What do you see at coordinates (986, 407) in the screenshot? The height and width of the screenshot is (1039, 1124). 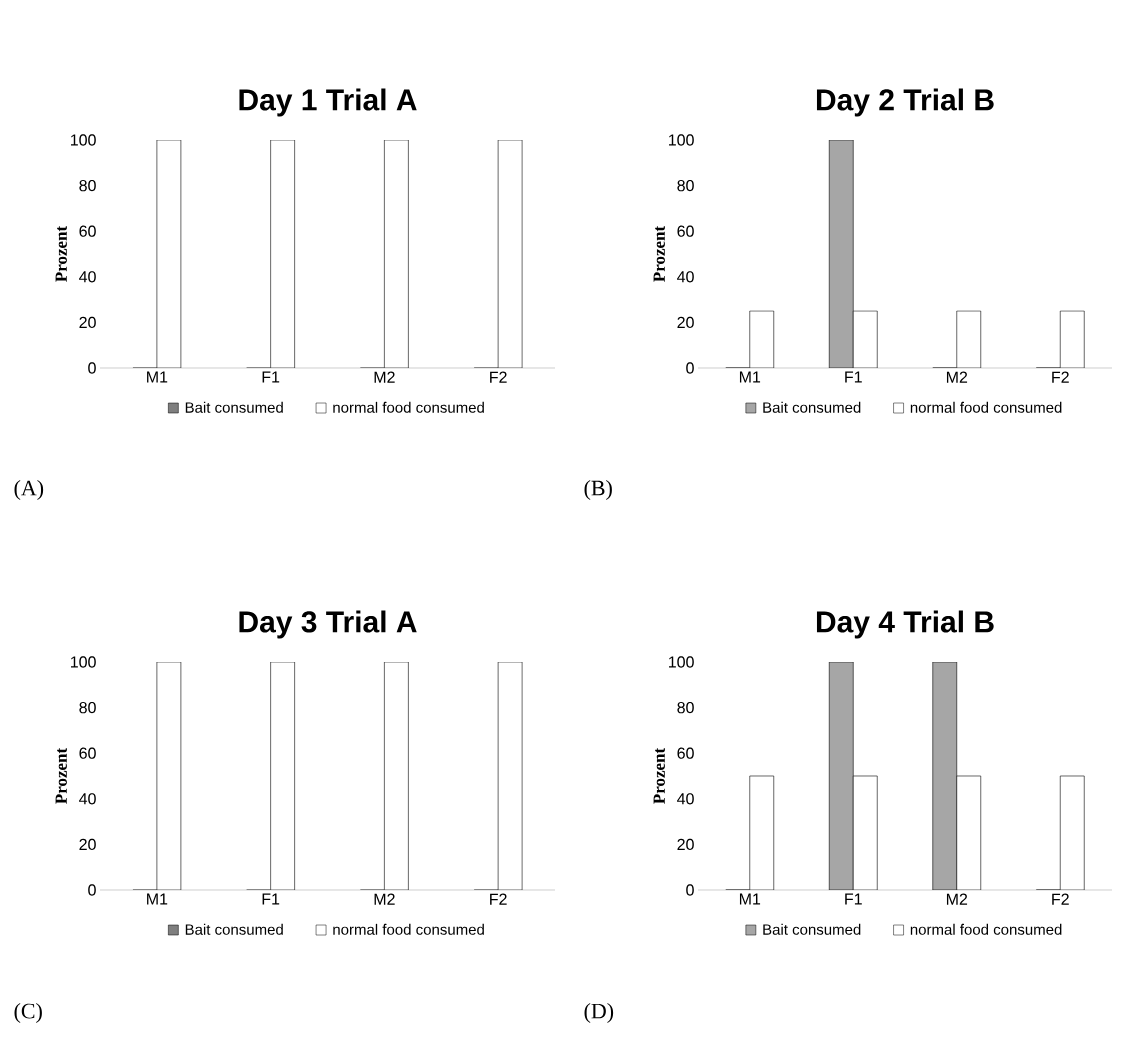 I see `legend-label: normal food consumed` at bounding box center [986, 407].